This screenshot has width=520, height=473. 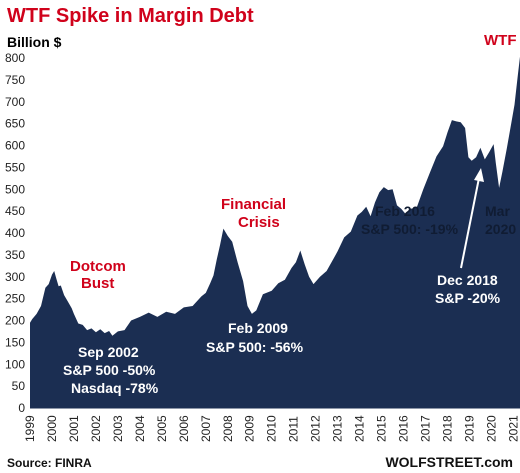 I want to click on y-tick-label: 350, so click(x=15, y=255).